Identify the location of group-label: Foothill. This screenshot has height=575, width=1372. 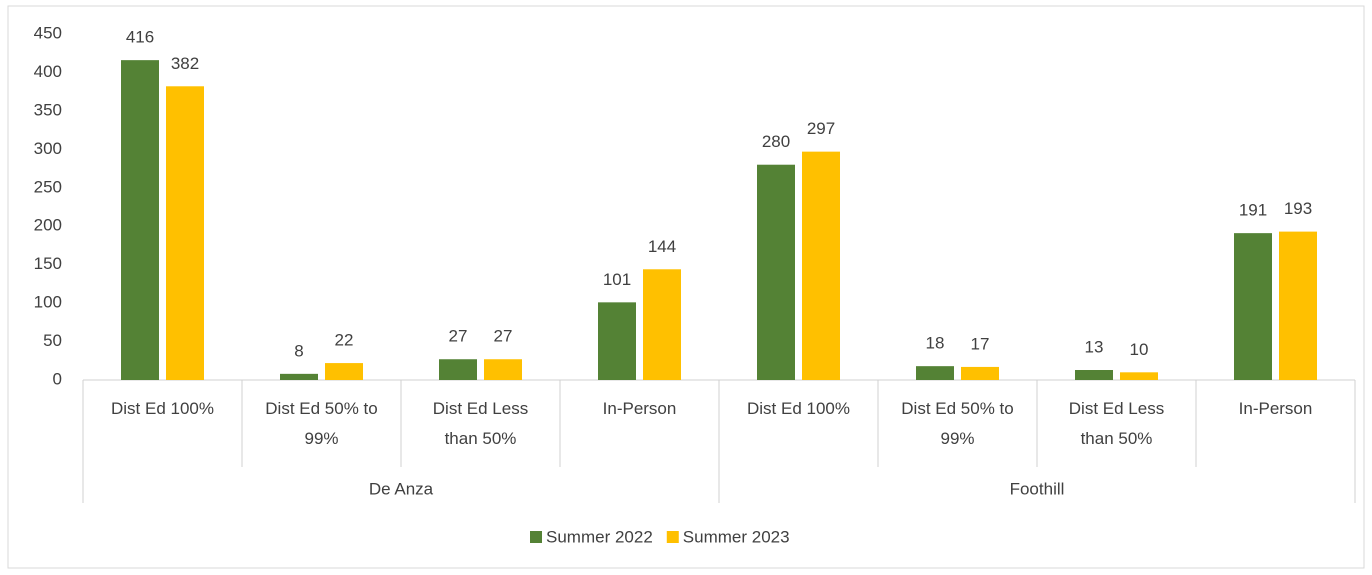
(1037, 488).